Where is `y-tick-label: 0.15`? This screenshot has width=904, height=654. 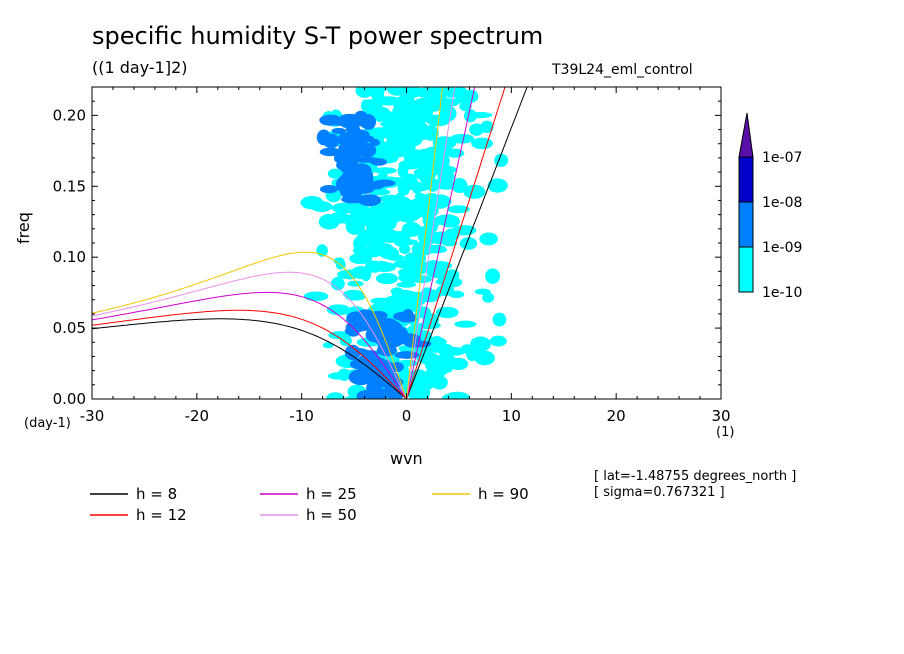
y-tick-label: 0.15 is located at coordinates (69, 186).